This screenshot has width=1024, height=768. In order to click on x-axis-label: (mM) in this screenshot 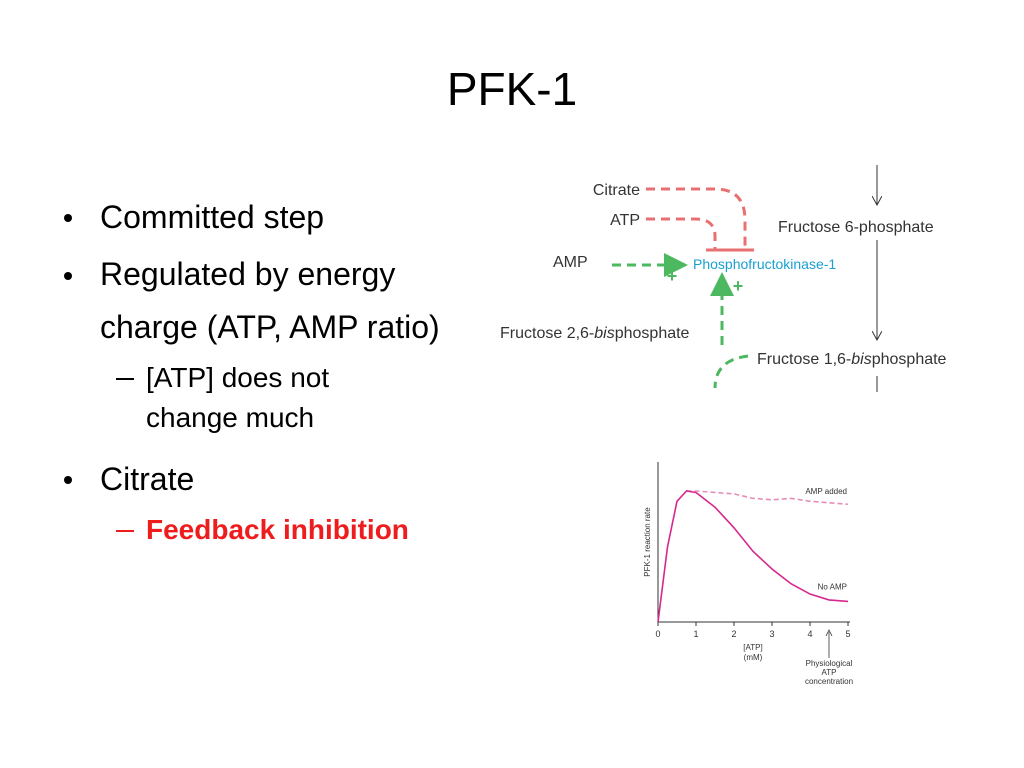, I will do `click(753, 657)`.